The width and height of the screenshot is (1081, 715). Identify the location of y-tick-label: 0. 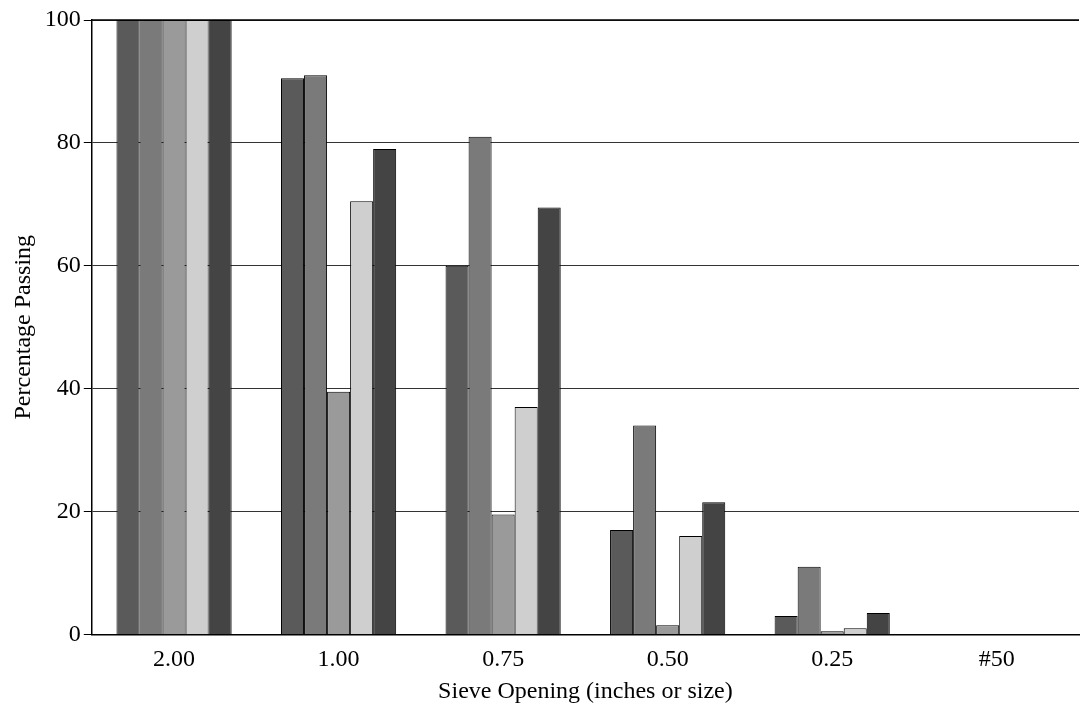
(74, 632).